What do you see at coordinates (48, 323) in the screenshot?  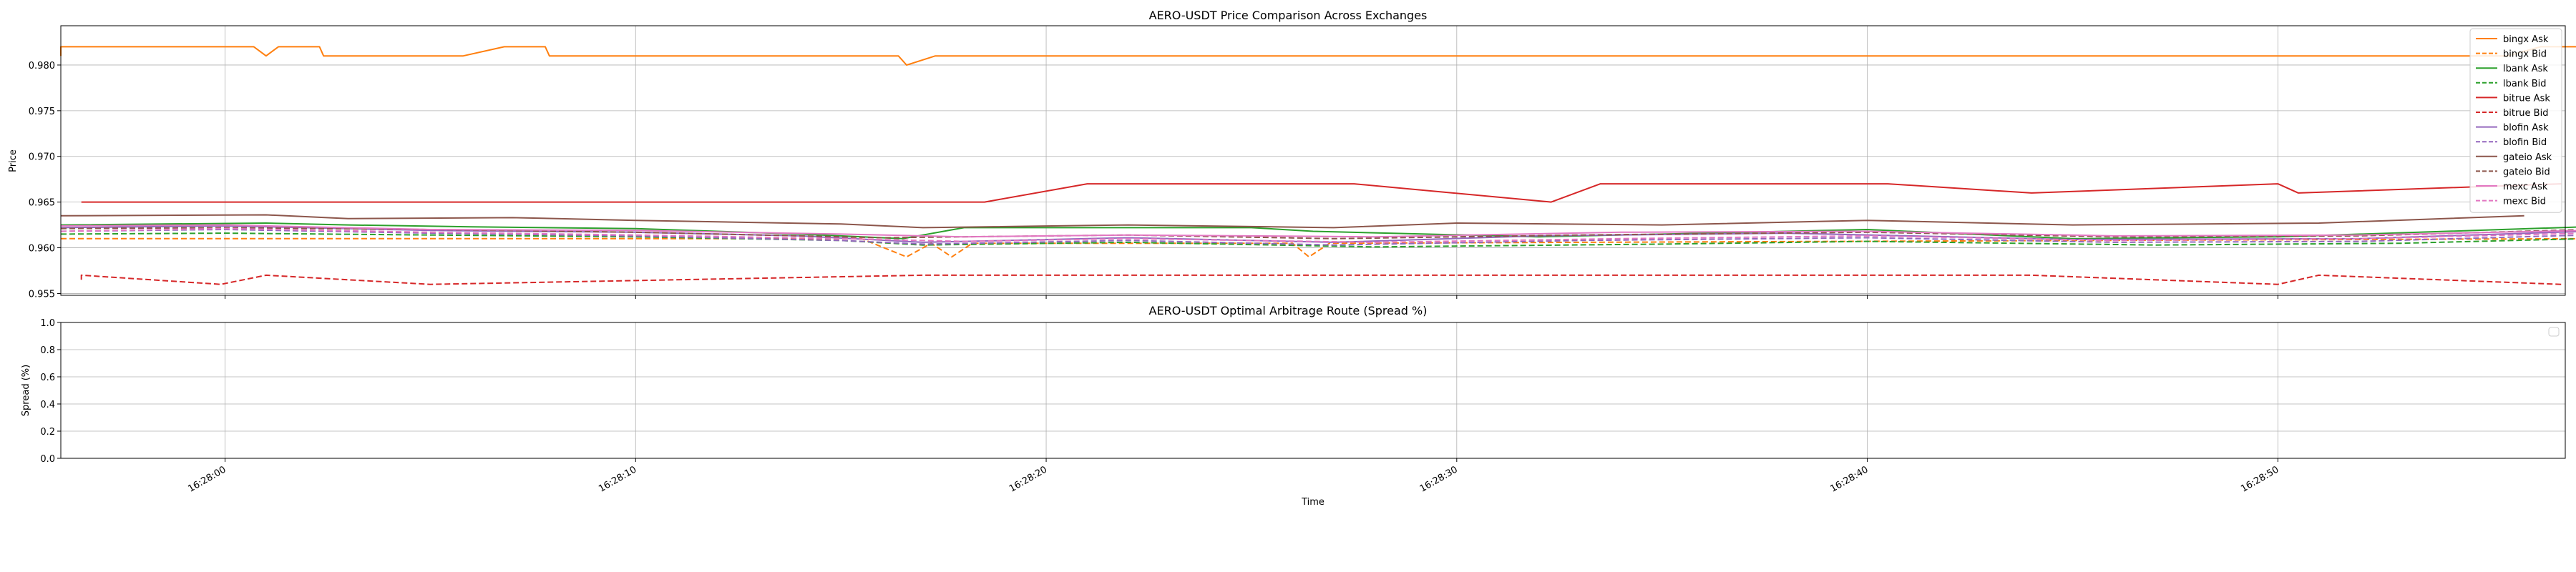 I see `spread-chart-y-tick-label: 1.0` at bounding box center [48, 323].